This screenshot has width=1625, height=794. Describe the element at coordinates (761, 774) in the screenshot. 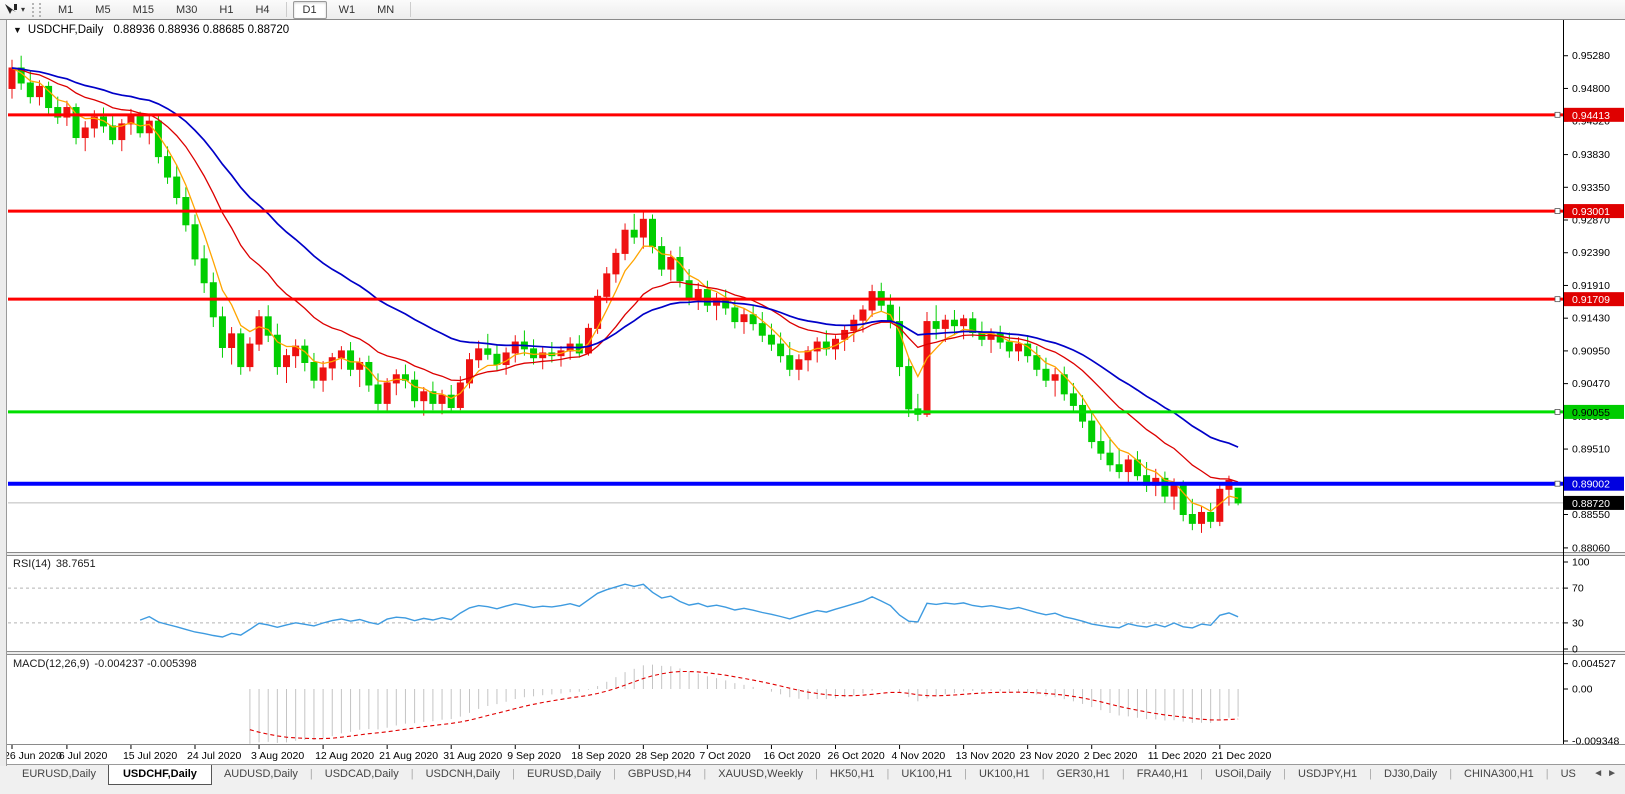

I see `chart-tab-xauusd-weekly: XAUUSD,Weekly` at that location.